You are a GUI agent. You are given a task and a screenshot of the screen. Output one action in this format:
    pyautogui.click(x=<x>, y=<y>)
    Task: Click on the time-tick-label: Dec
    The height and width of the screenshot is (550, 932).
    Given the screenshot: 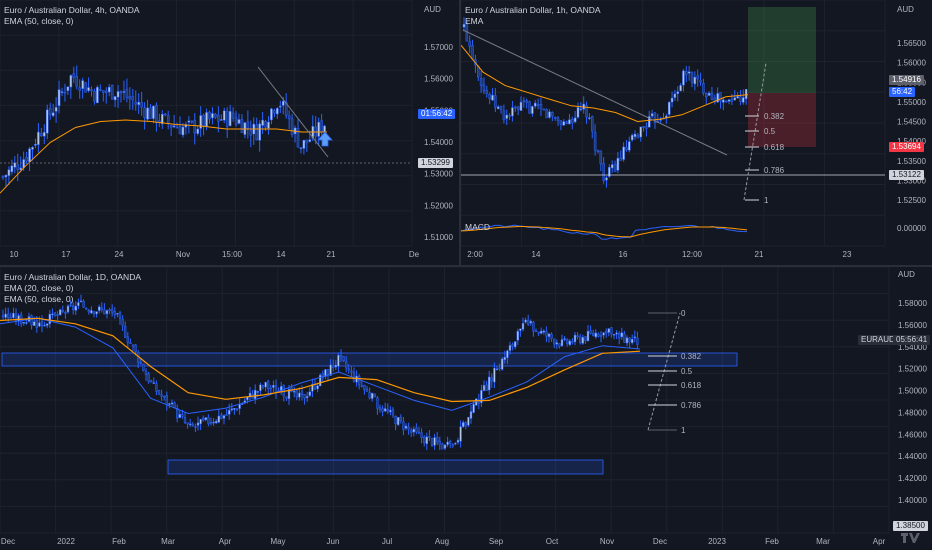 What is the action you would take?
    pyautogui.click(x=660, y=541)
    